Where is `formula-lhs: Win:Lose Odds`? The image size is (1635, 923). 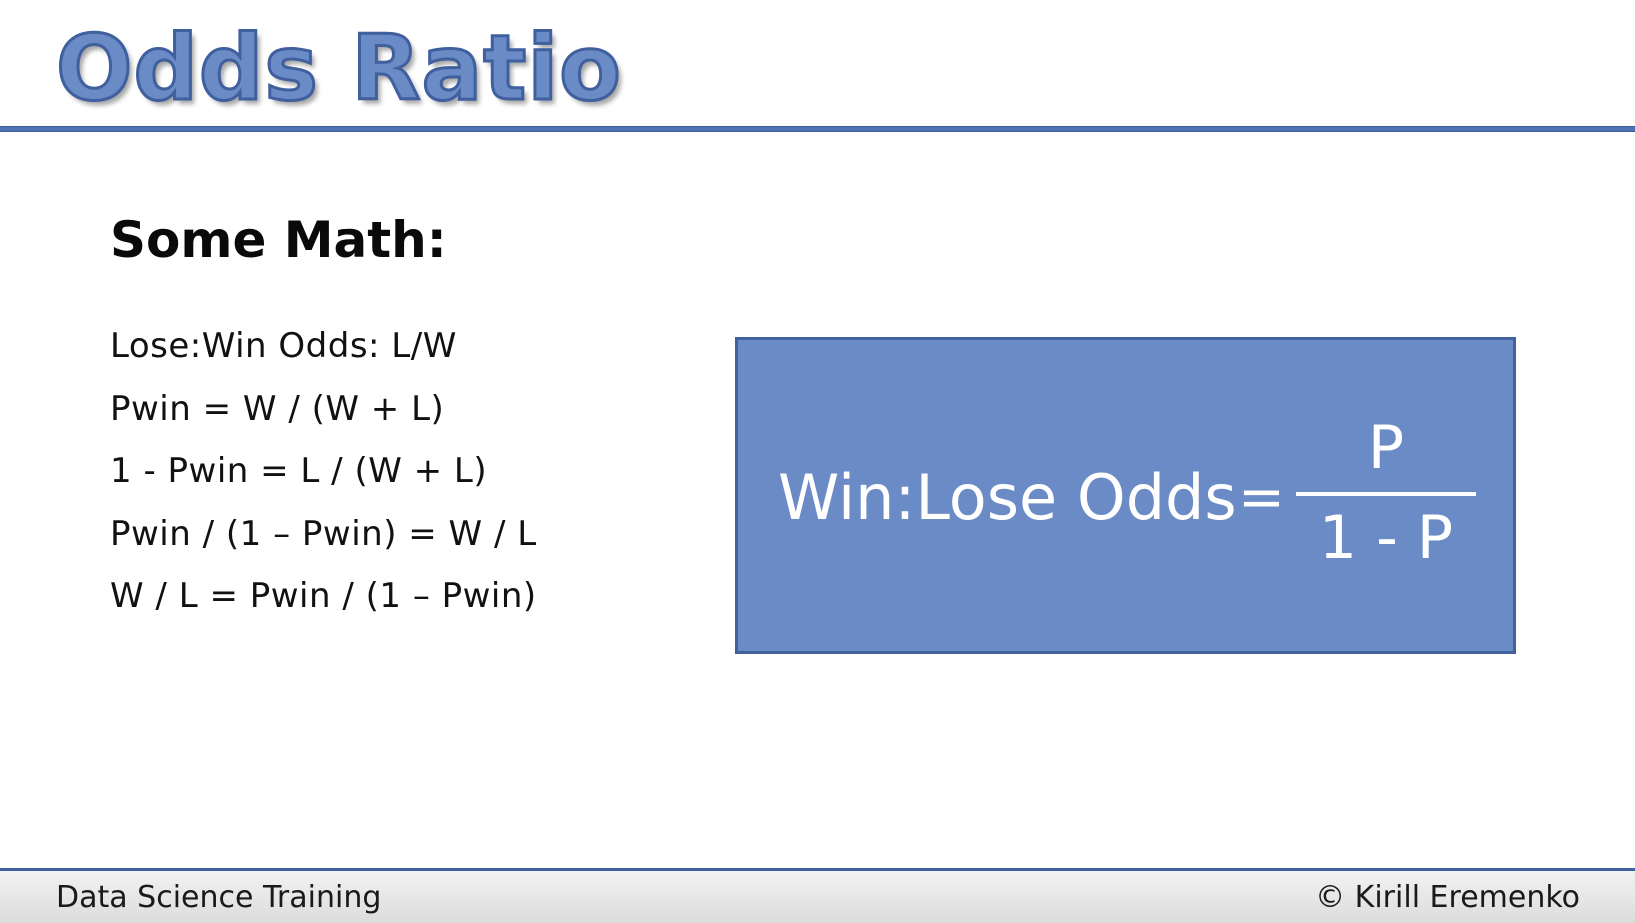
formula-lhs: Win:Lose Odds is located at coordinates (1007, 497).